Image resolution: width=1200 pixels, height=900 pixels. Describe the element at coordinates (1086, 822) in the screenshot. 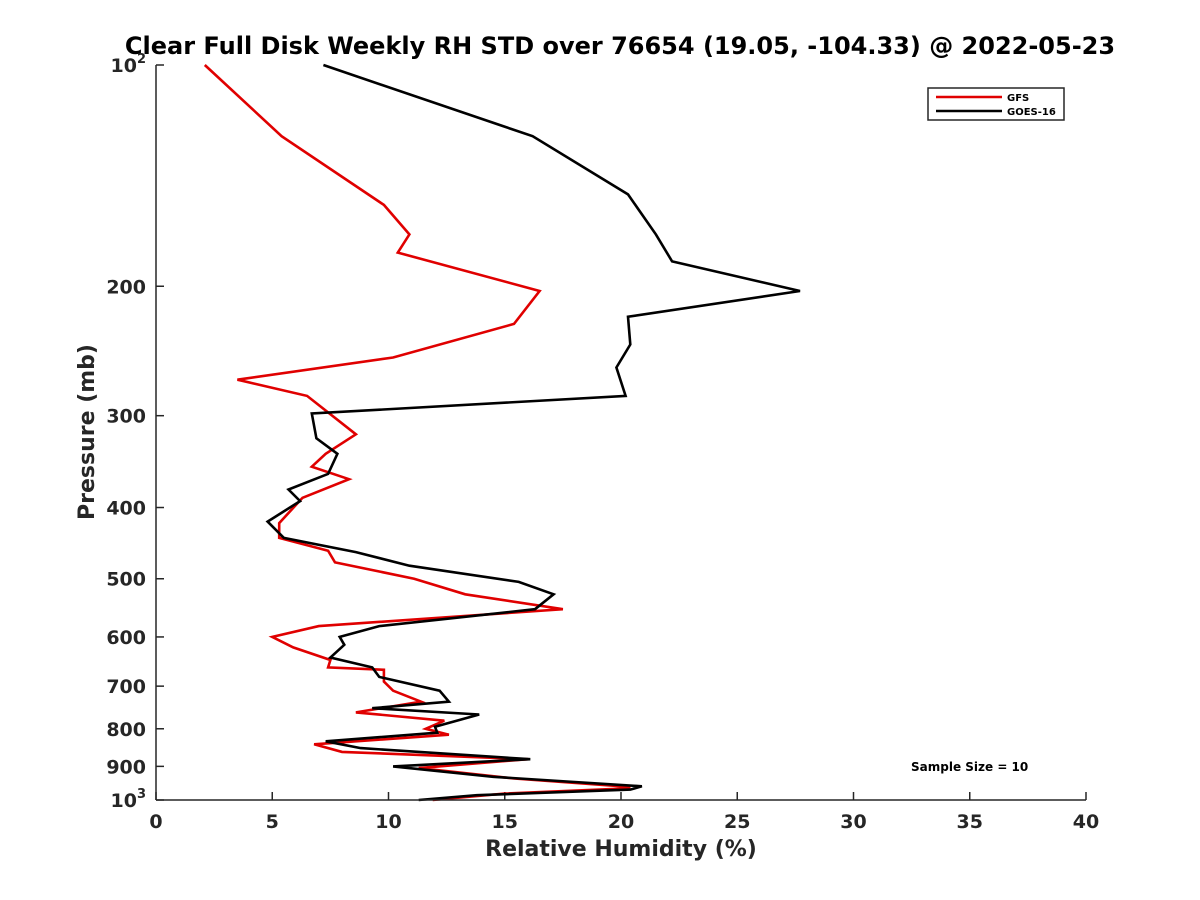

I see `x-tick-label: 40` at that location.